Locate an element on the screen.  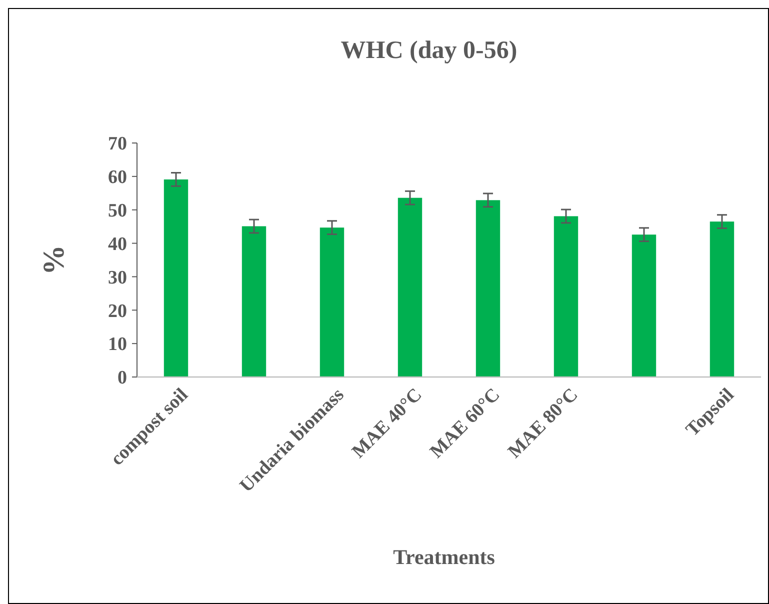
chart-title: WHC (day 0-56) is located at coordinates (429, 50).